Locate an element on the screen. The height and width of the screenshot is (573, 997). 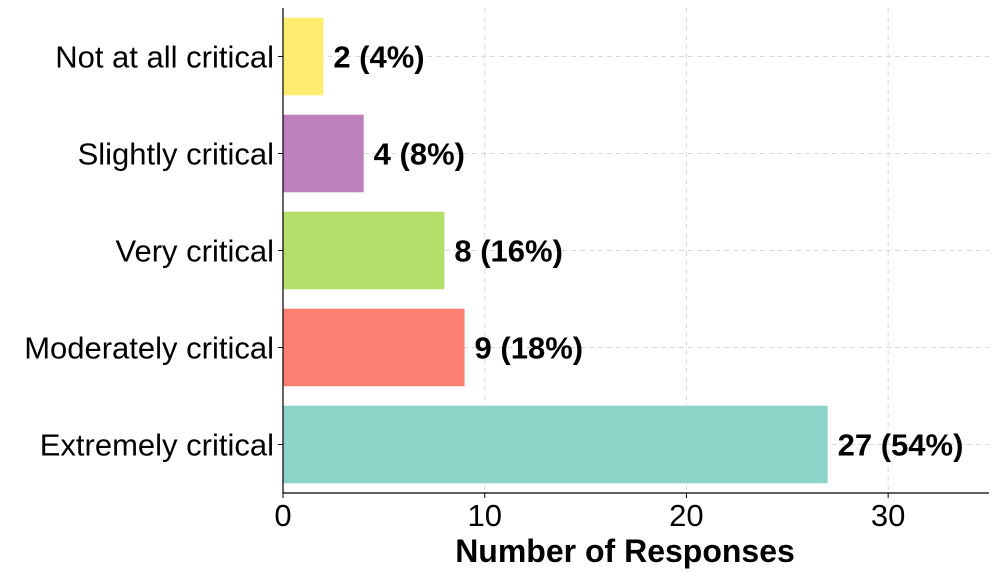
category-label: Moderately critical is located at coordinates (149, 348).